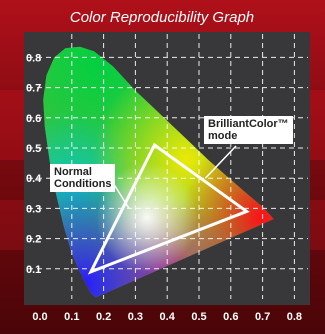 This screenshot has height=334, width=325. Describe the element at coordinates (103, 317) in the screenshot. I see `x-tick-label: 0.2` at that location.